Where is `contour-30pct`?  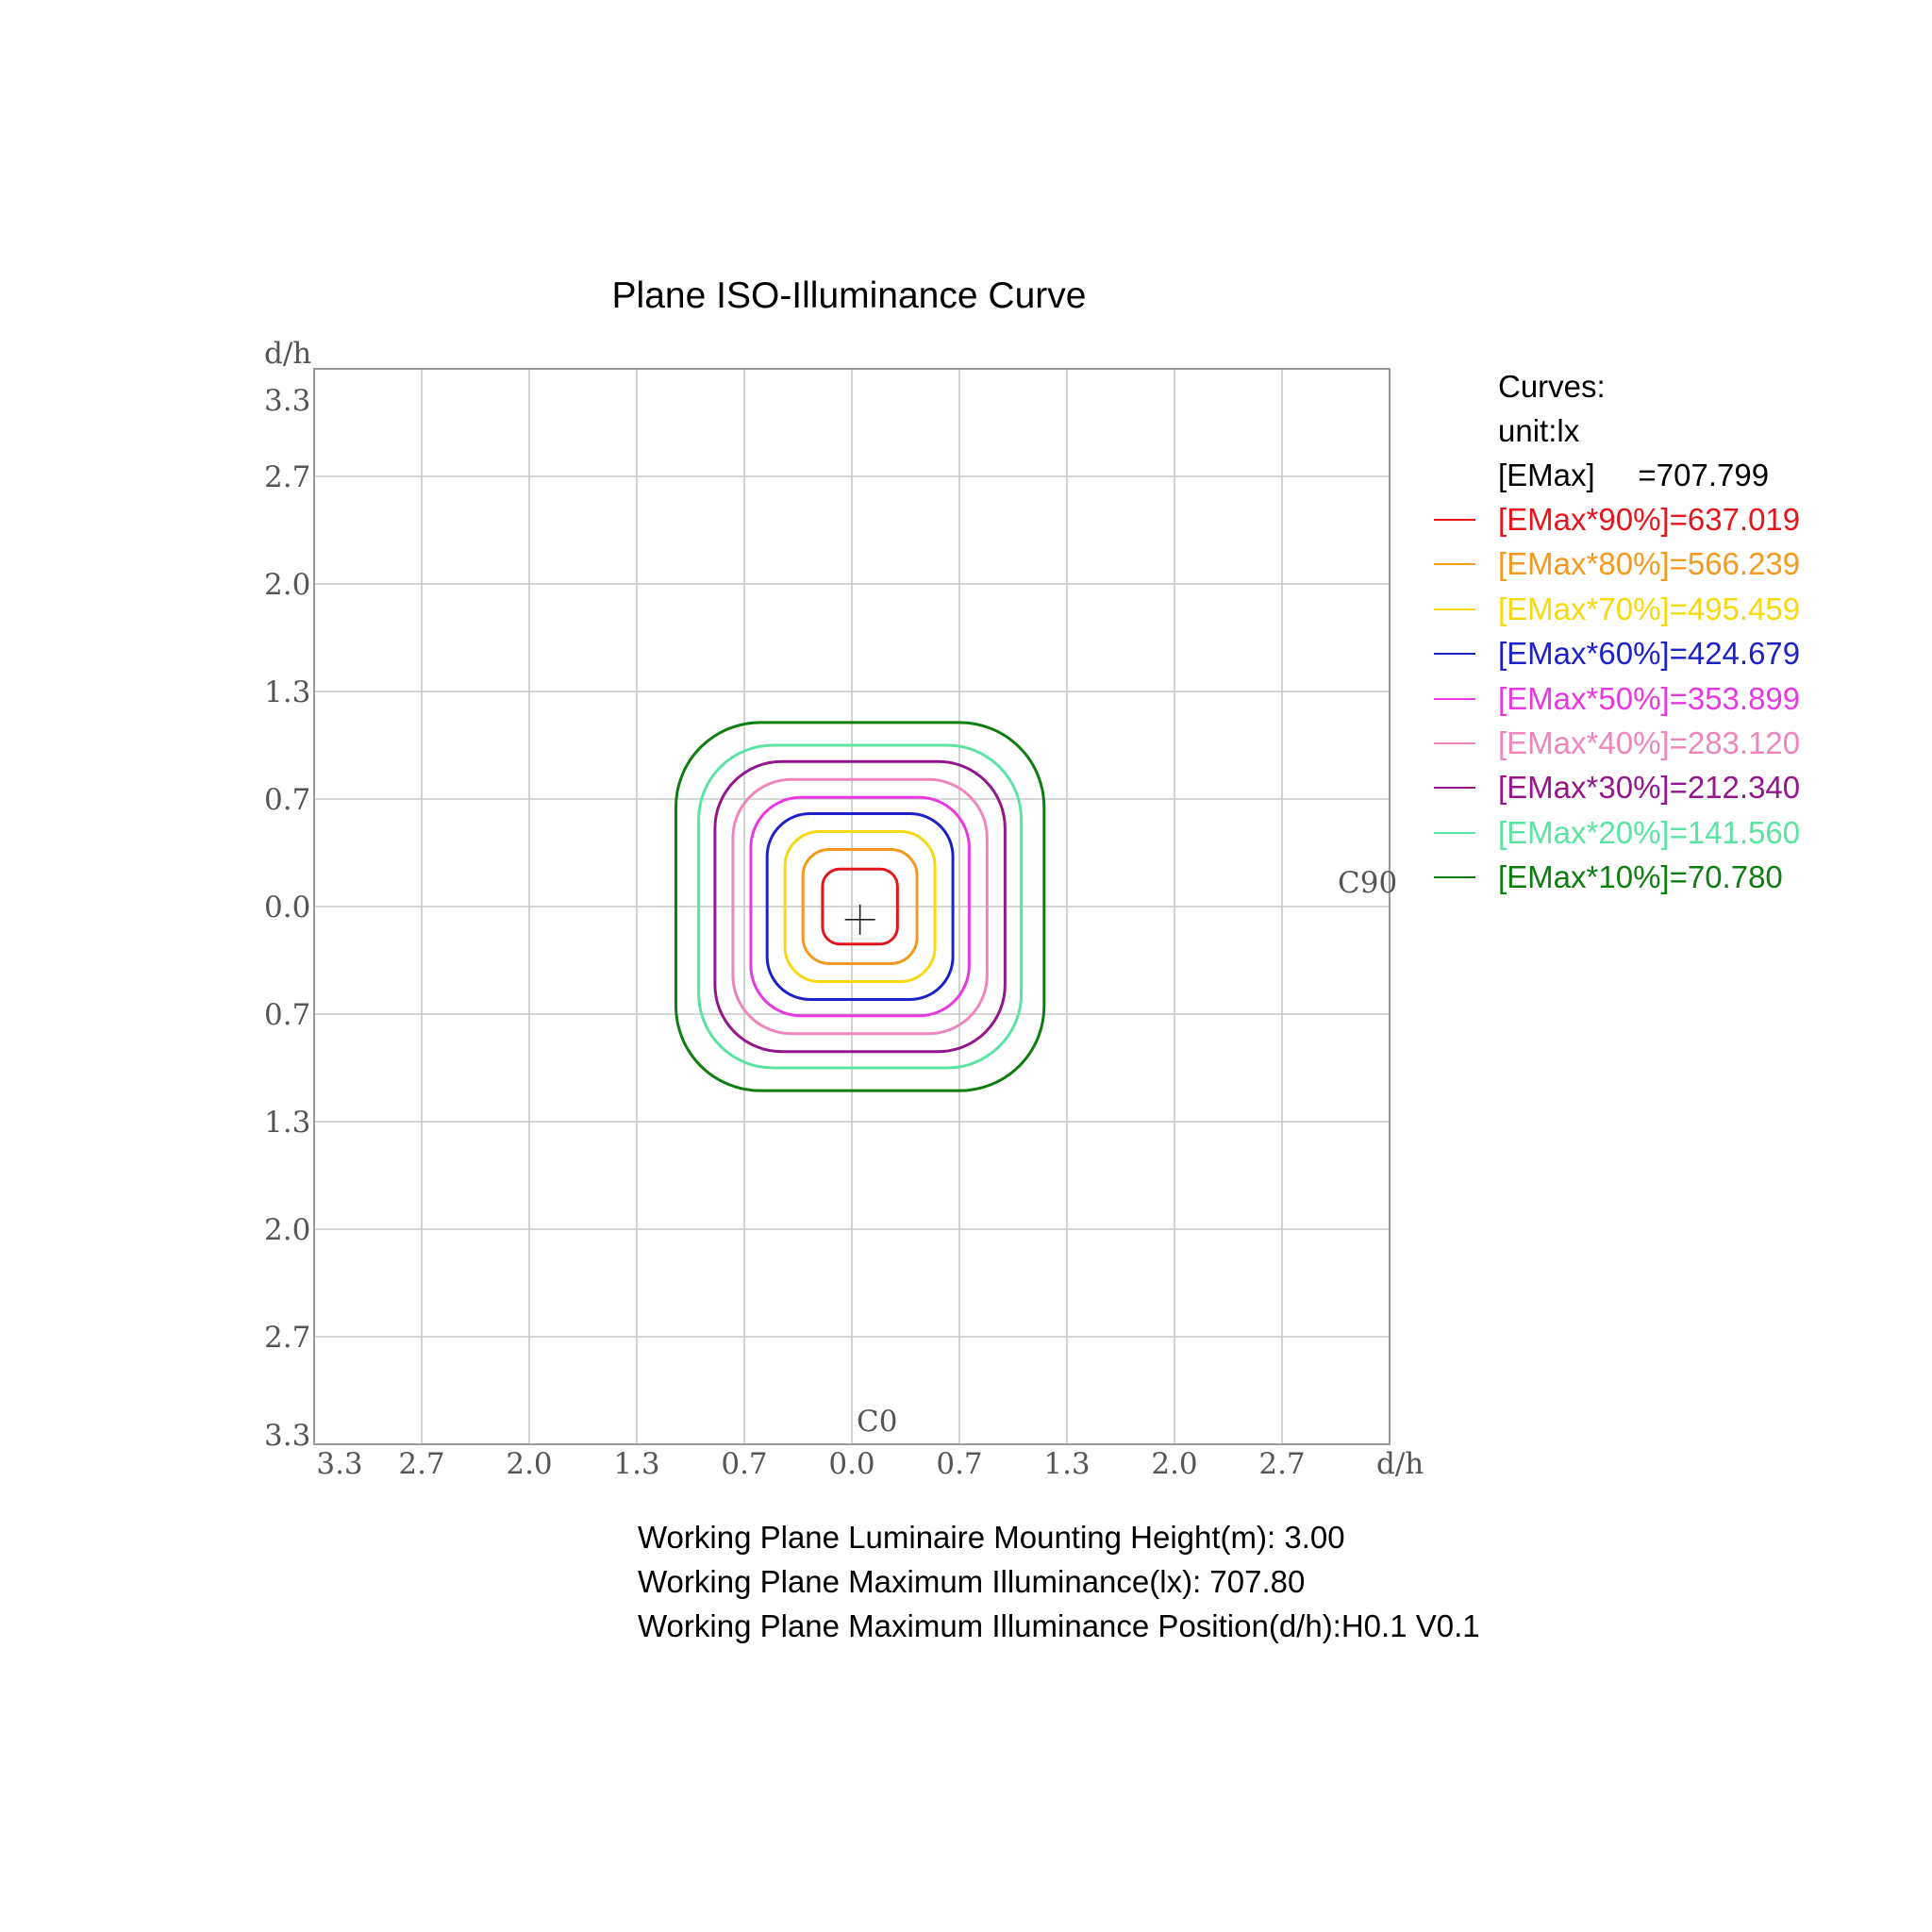 contour-30pct is located at coordinates (860, 907).